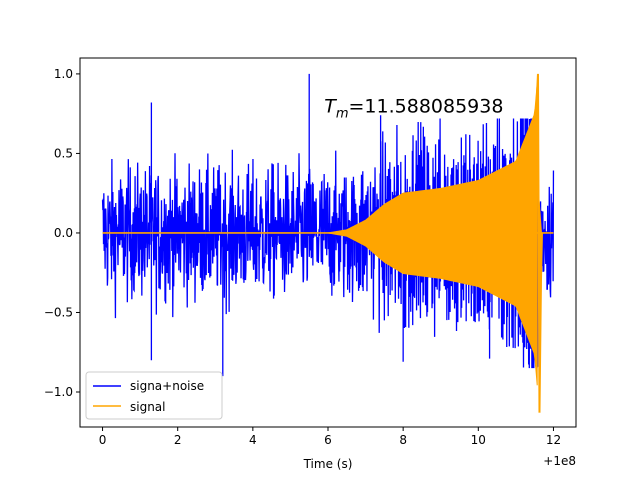 This screenshot has height=480, width=640. I want to click on y-tick-label: −1.0, so click(58, 392).